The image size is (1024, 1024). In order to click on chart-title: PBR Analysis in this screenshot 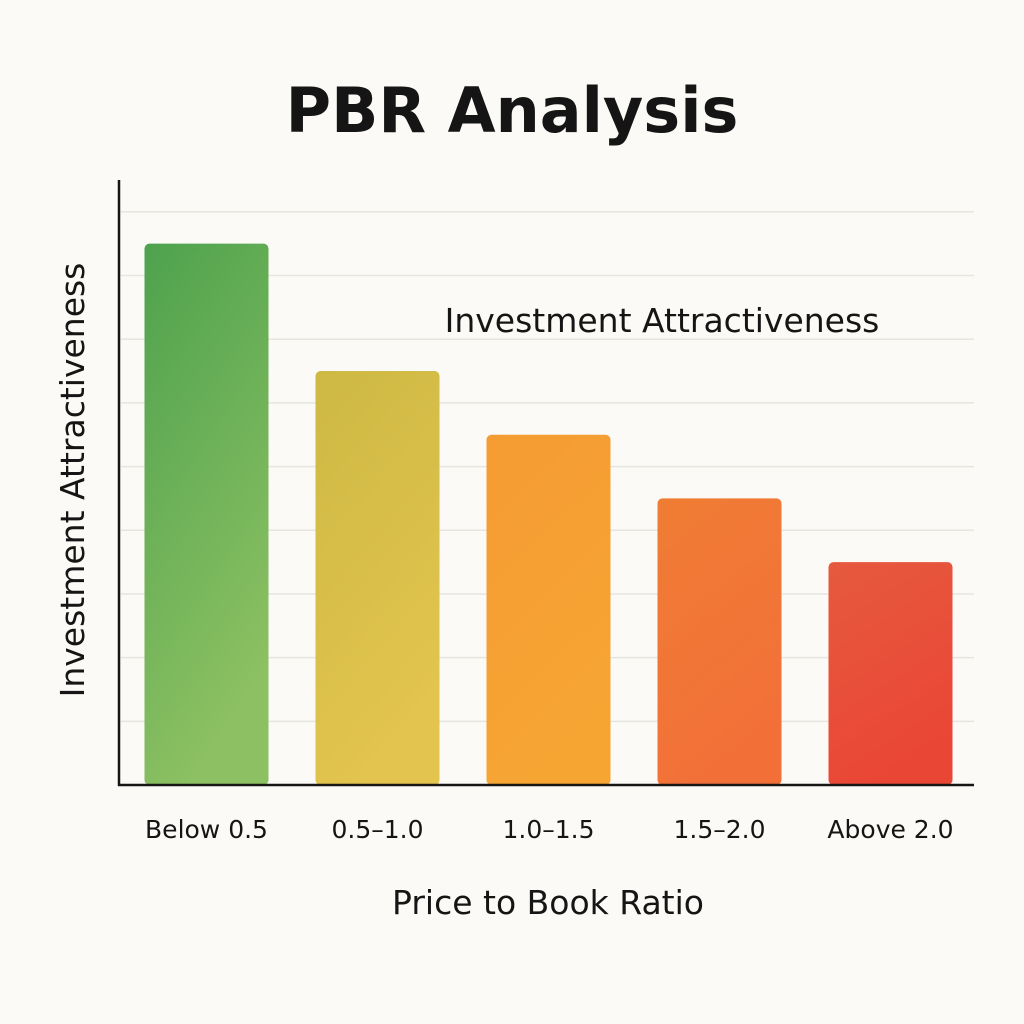, I will do `click(512, 110)`.